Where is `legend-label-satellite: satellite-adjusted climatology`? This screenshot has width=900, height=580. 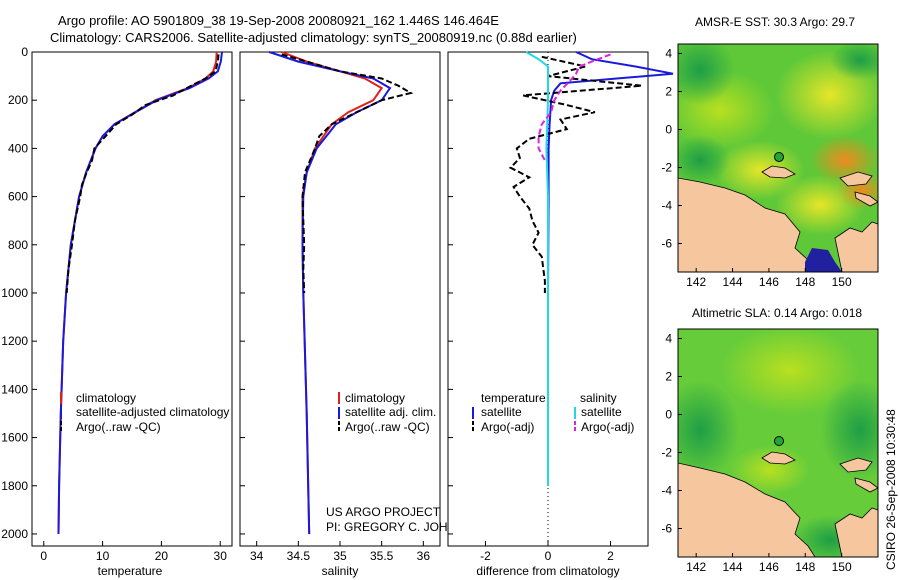 legend-label-satellite: satellite-adjusted climatology is located at coordinates (152, 412).